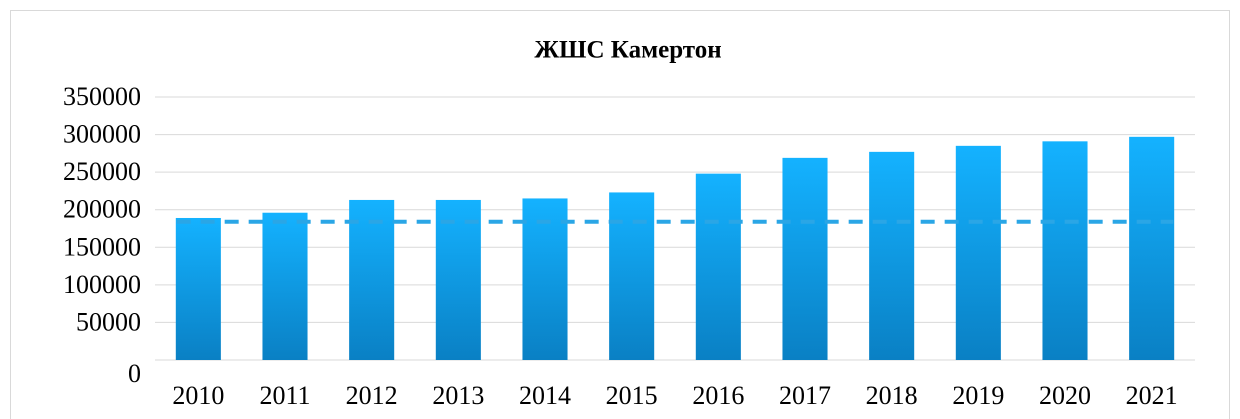  Describe the element at coordinates (545, 395) in the screenshot. I see `x-tick-label: 2014` at that location.